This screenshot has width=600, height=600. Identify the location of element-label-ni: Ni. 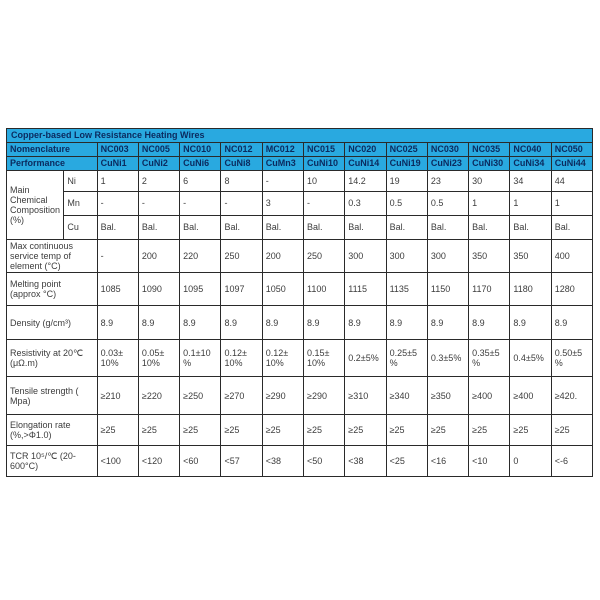
(80, 181).